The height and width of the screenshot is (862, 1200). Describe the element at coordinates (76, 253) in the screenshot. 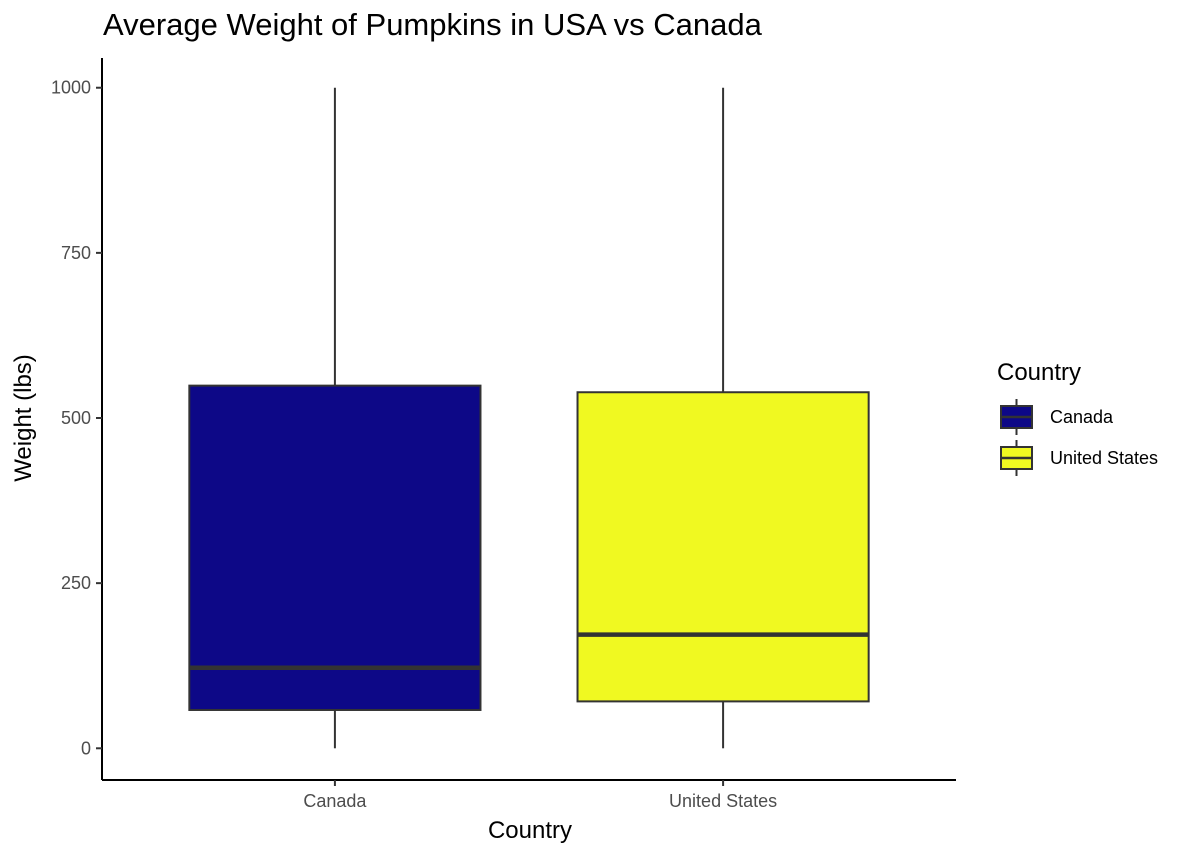

I see `y-tick-label: 750` at that location.